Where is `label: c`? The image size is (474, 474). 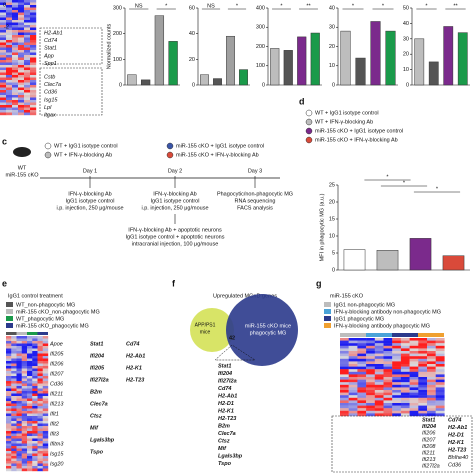
label: c is located at coordinates (4, 141).